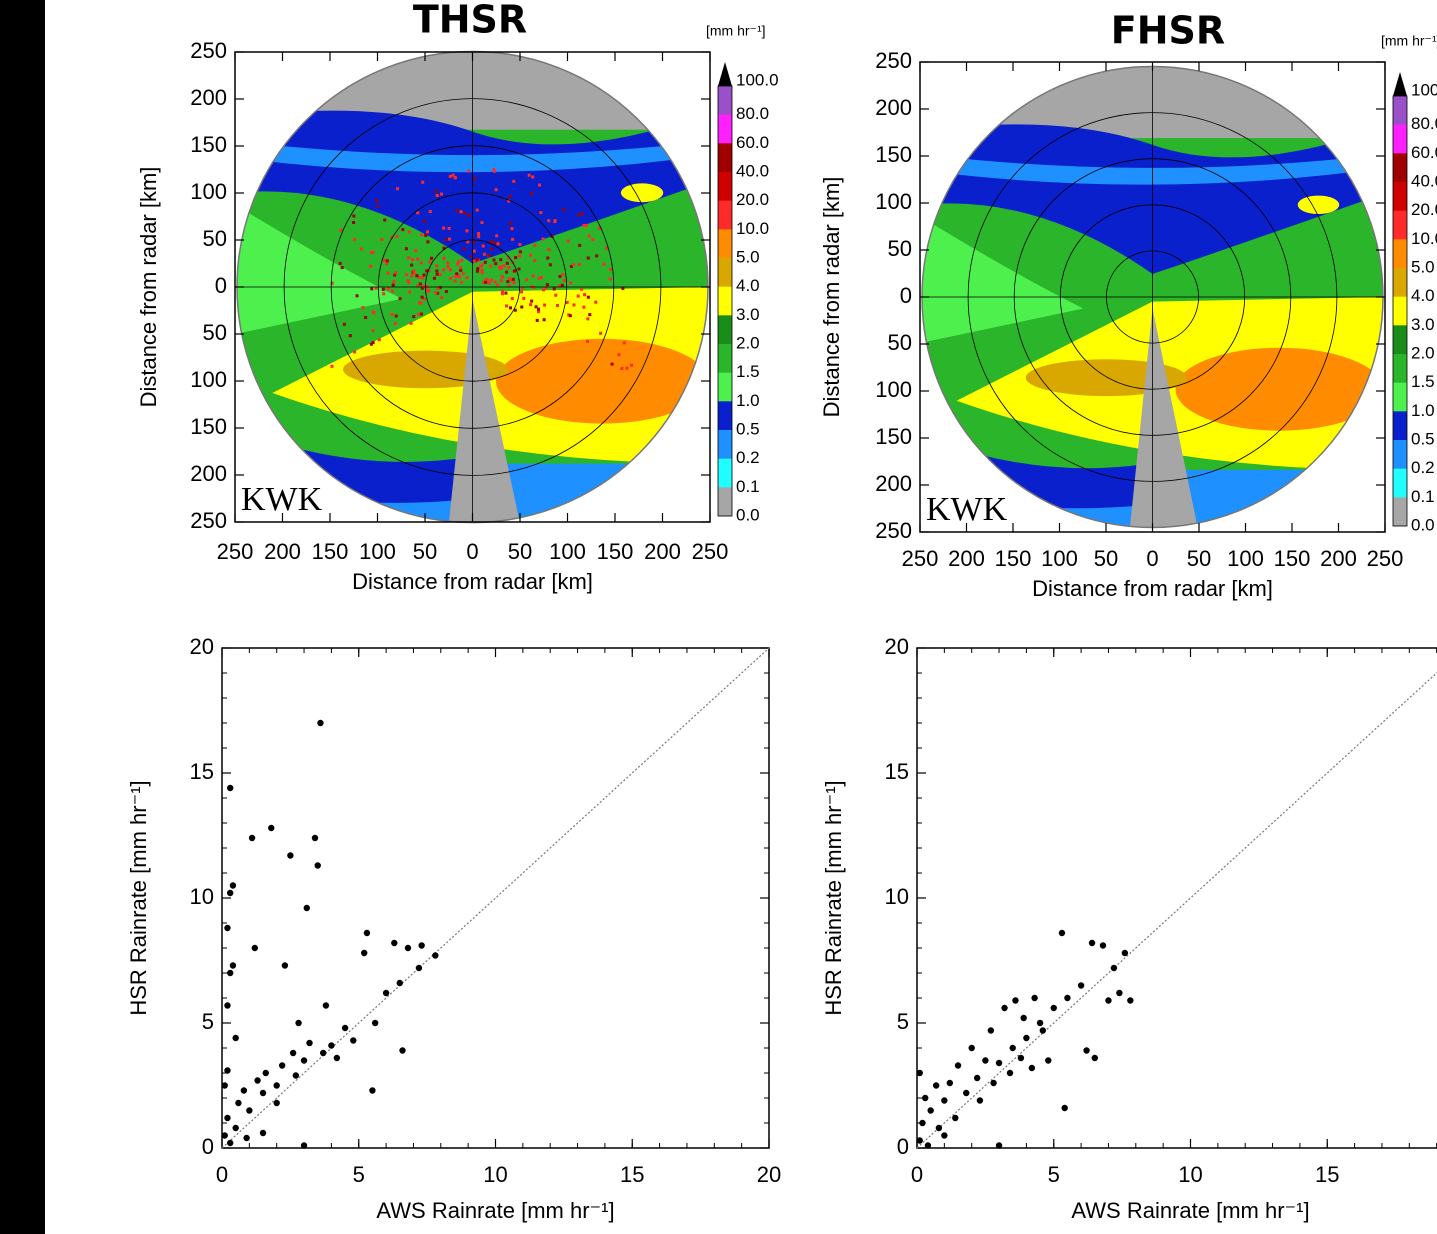 The height and width of the screenshot is (1234, 1437). What do you see at coordinates (282, 551) in the screenshot?
I see `x-tick-label: 200` at bounding box center [282, 551].